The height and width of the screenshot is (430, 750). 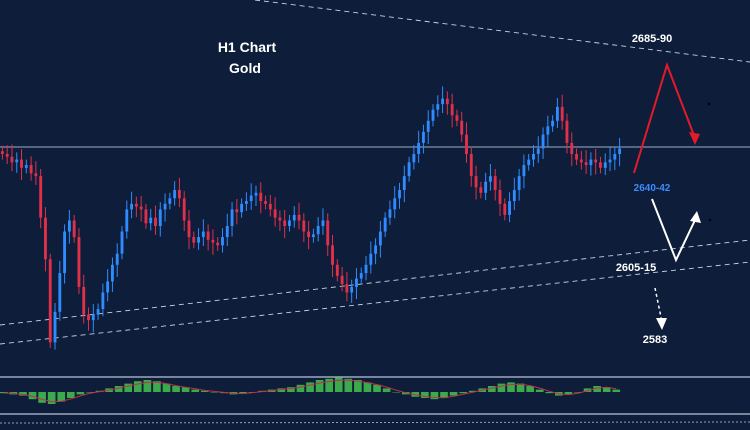 What do you see at coordinates (652, 188) in the screenshot?
I see `resistance-label: 2640-42` at bounding box center [652, 188].